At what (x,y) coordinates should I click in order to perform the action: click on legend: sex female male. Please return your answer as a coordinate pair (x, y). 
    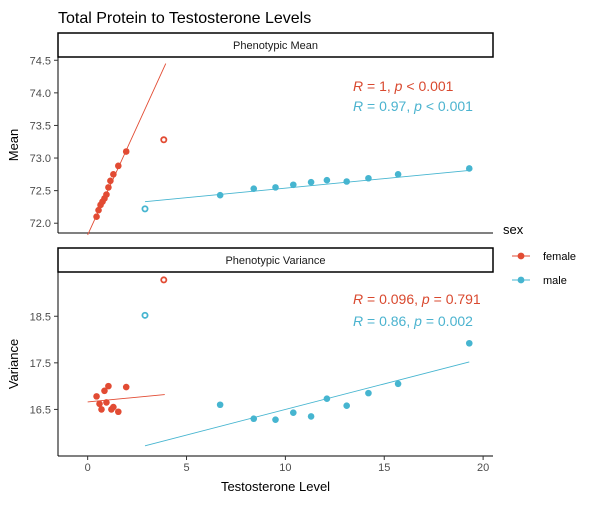
    Looking at the image, I should click on (539, 254).